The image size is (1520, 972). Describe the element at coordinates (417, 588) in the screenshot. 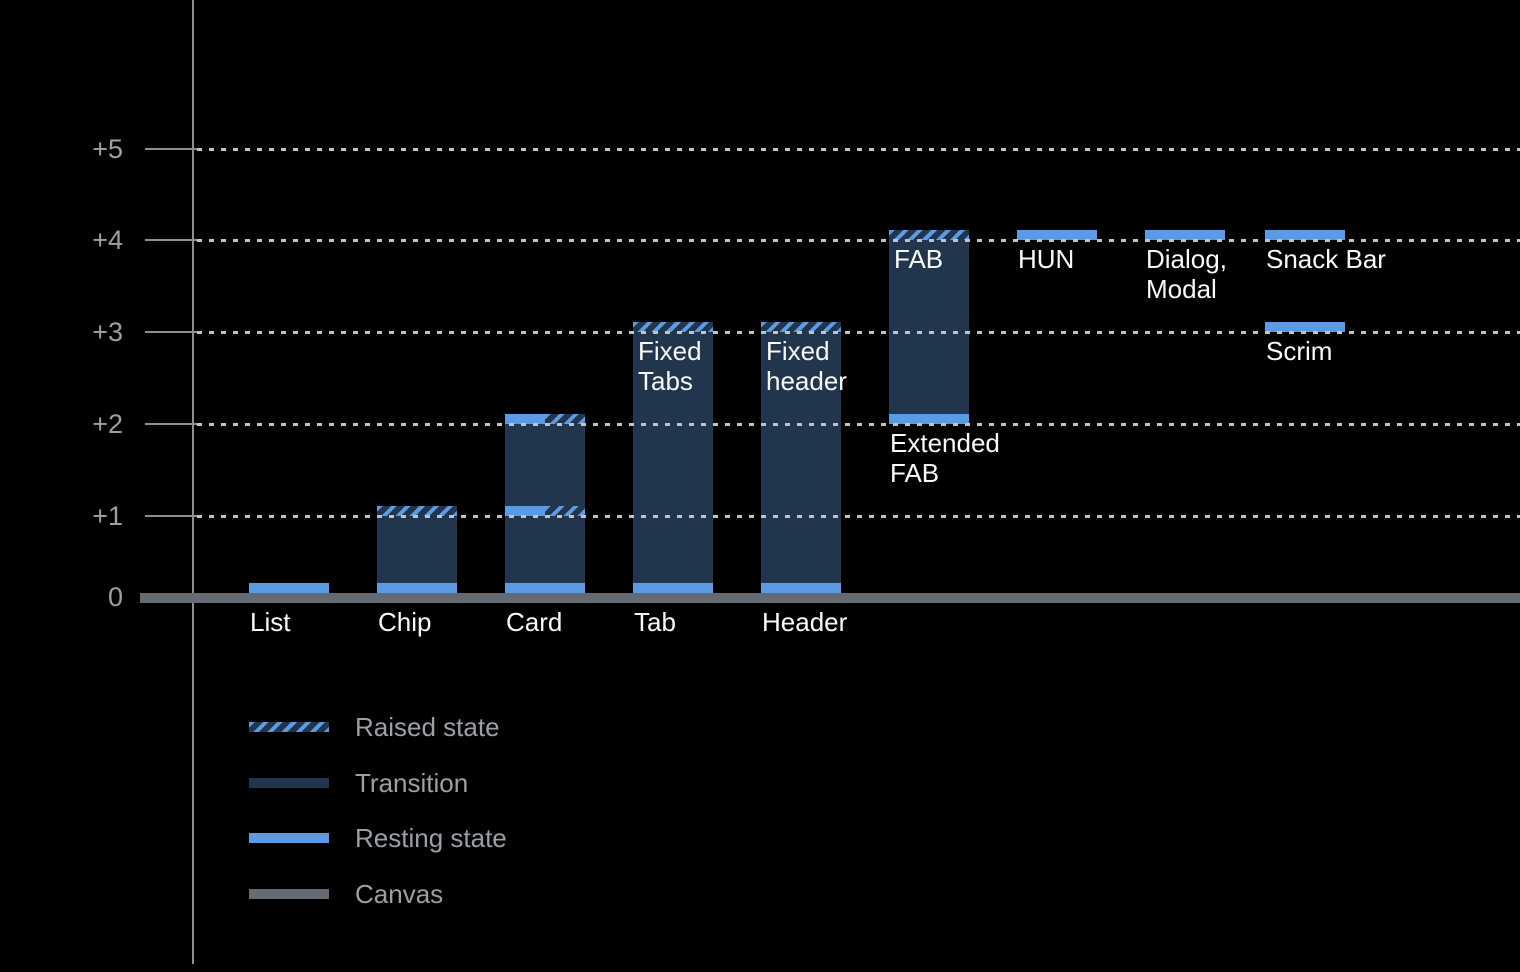

I see `chip-resting-segment` at that location.